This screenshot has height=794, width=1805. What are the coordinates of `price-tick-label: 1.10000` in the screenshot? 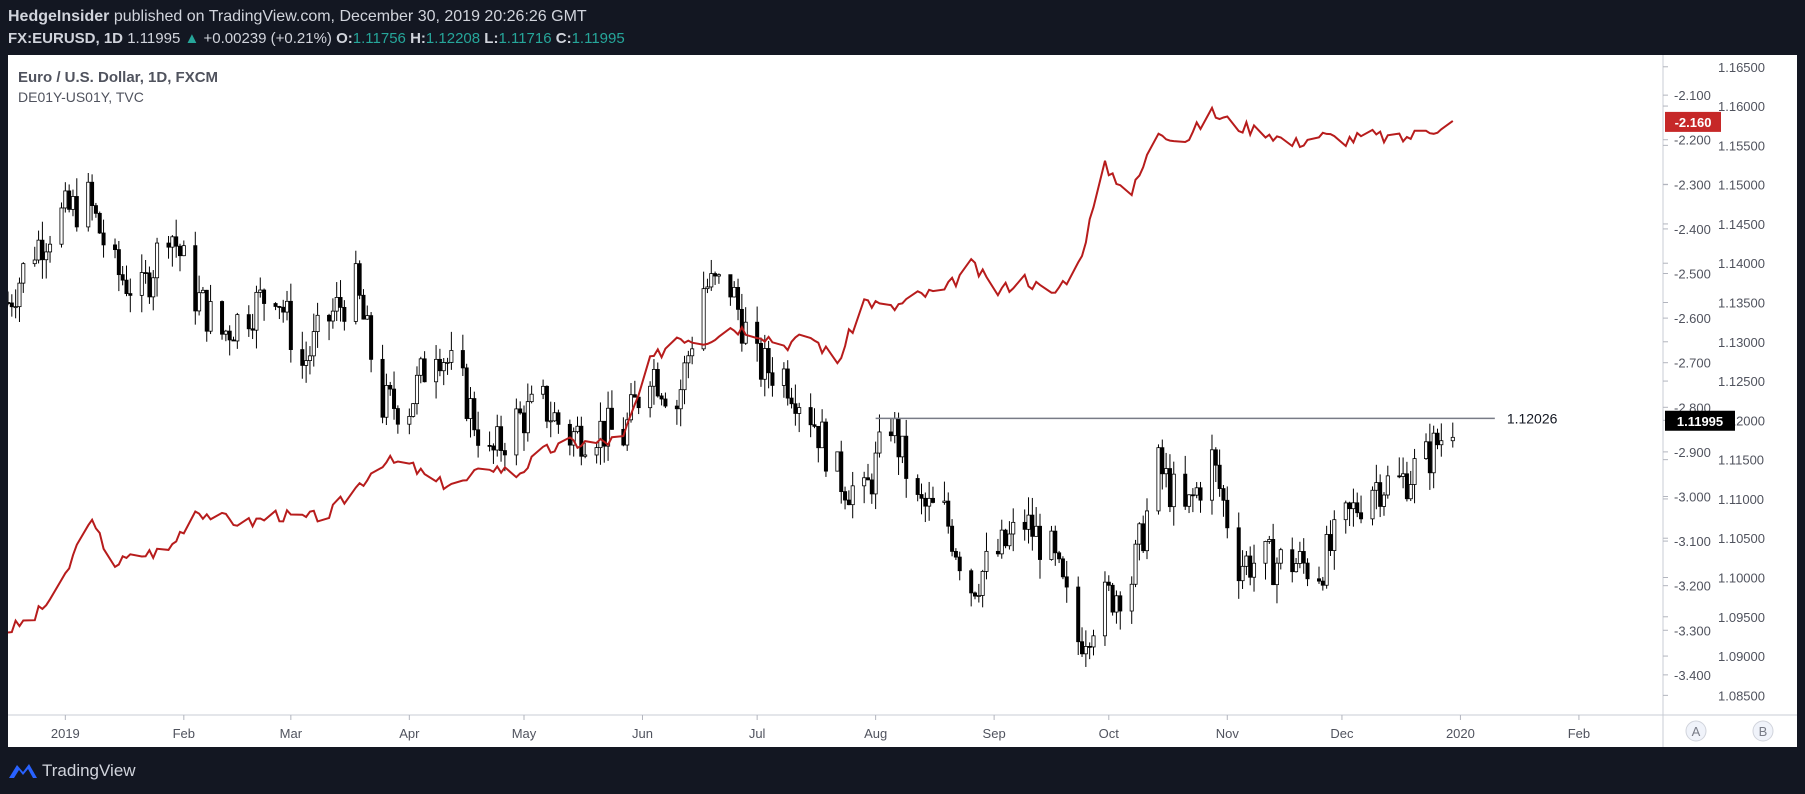 It's located at (1741, 578).